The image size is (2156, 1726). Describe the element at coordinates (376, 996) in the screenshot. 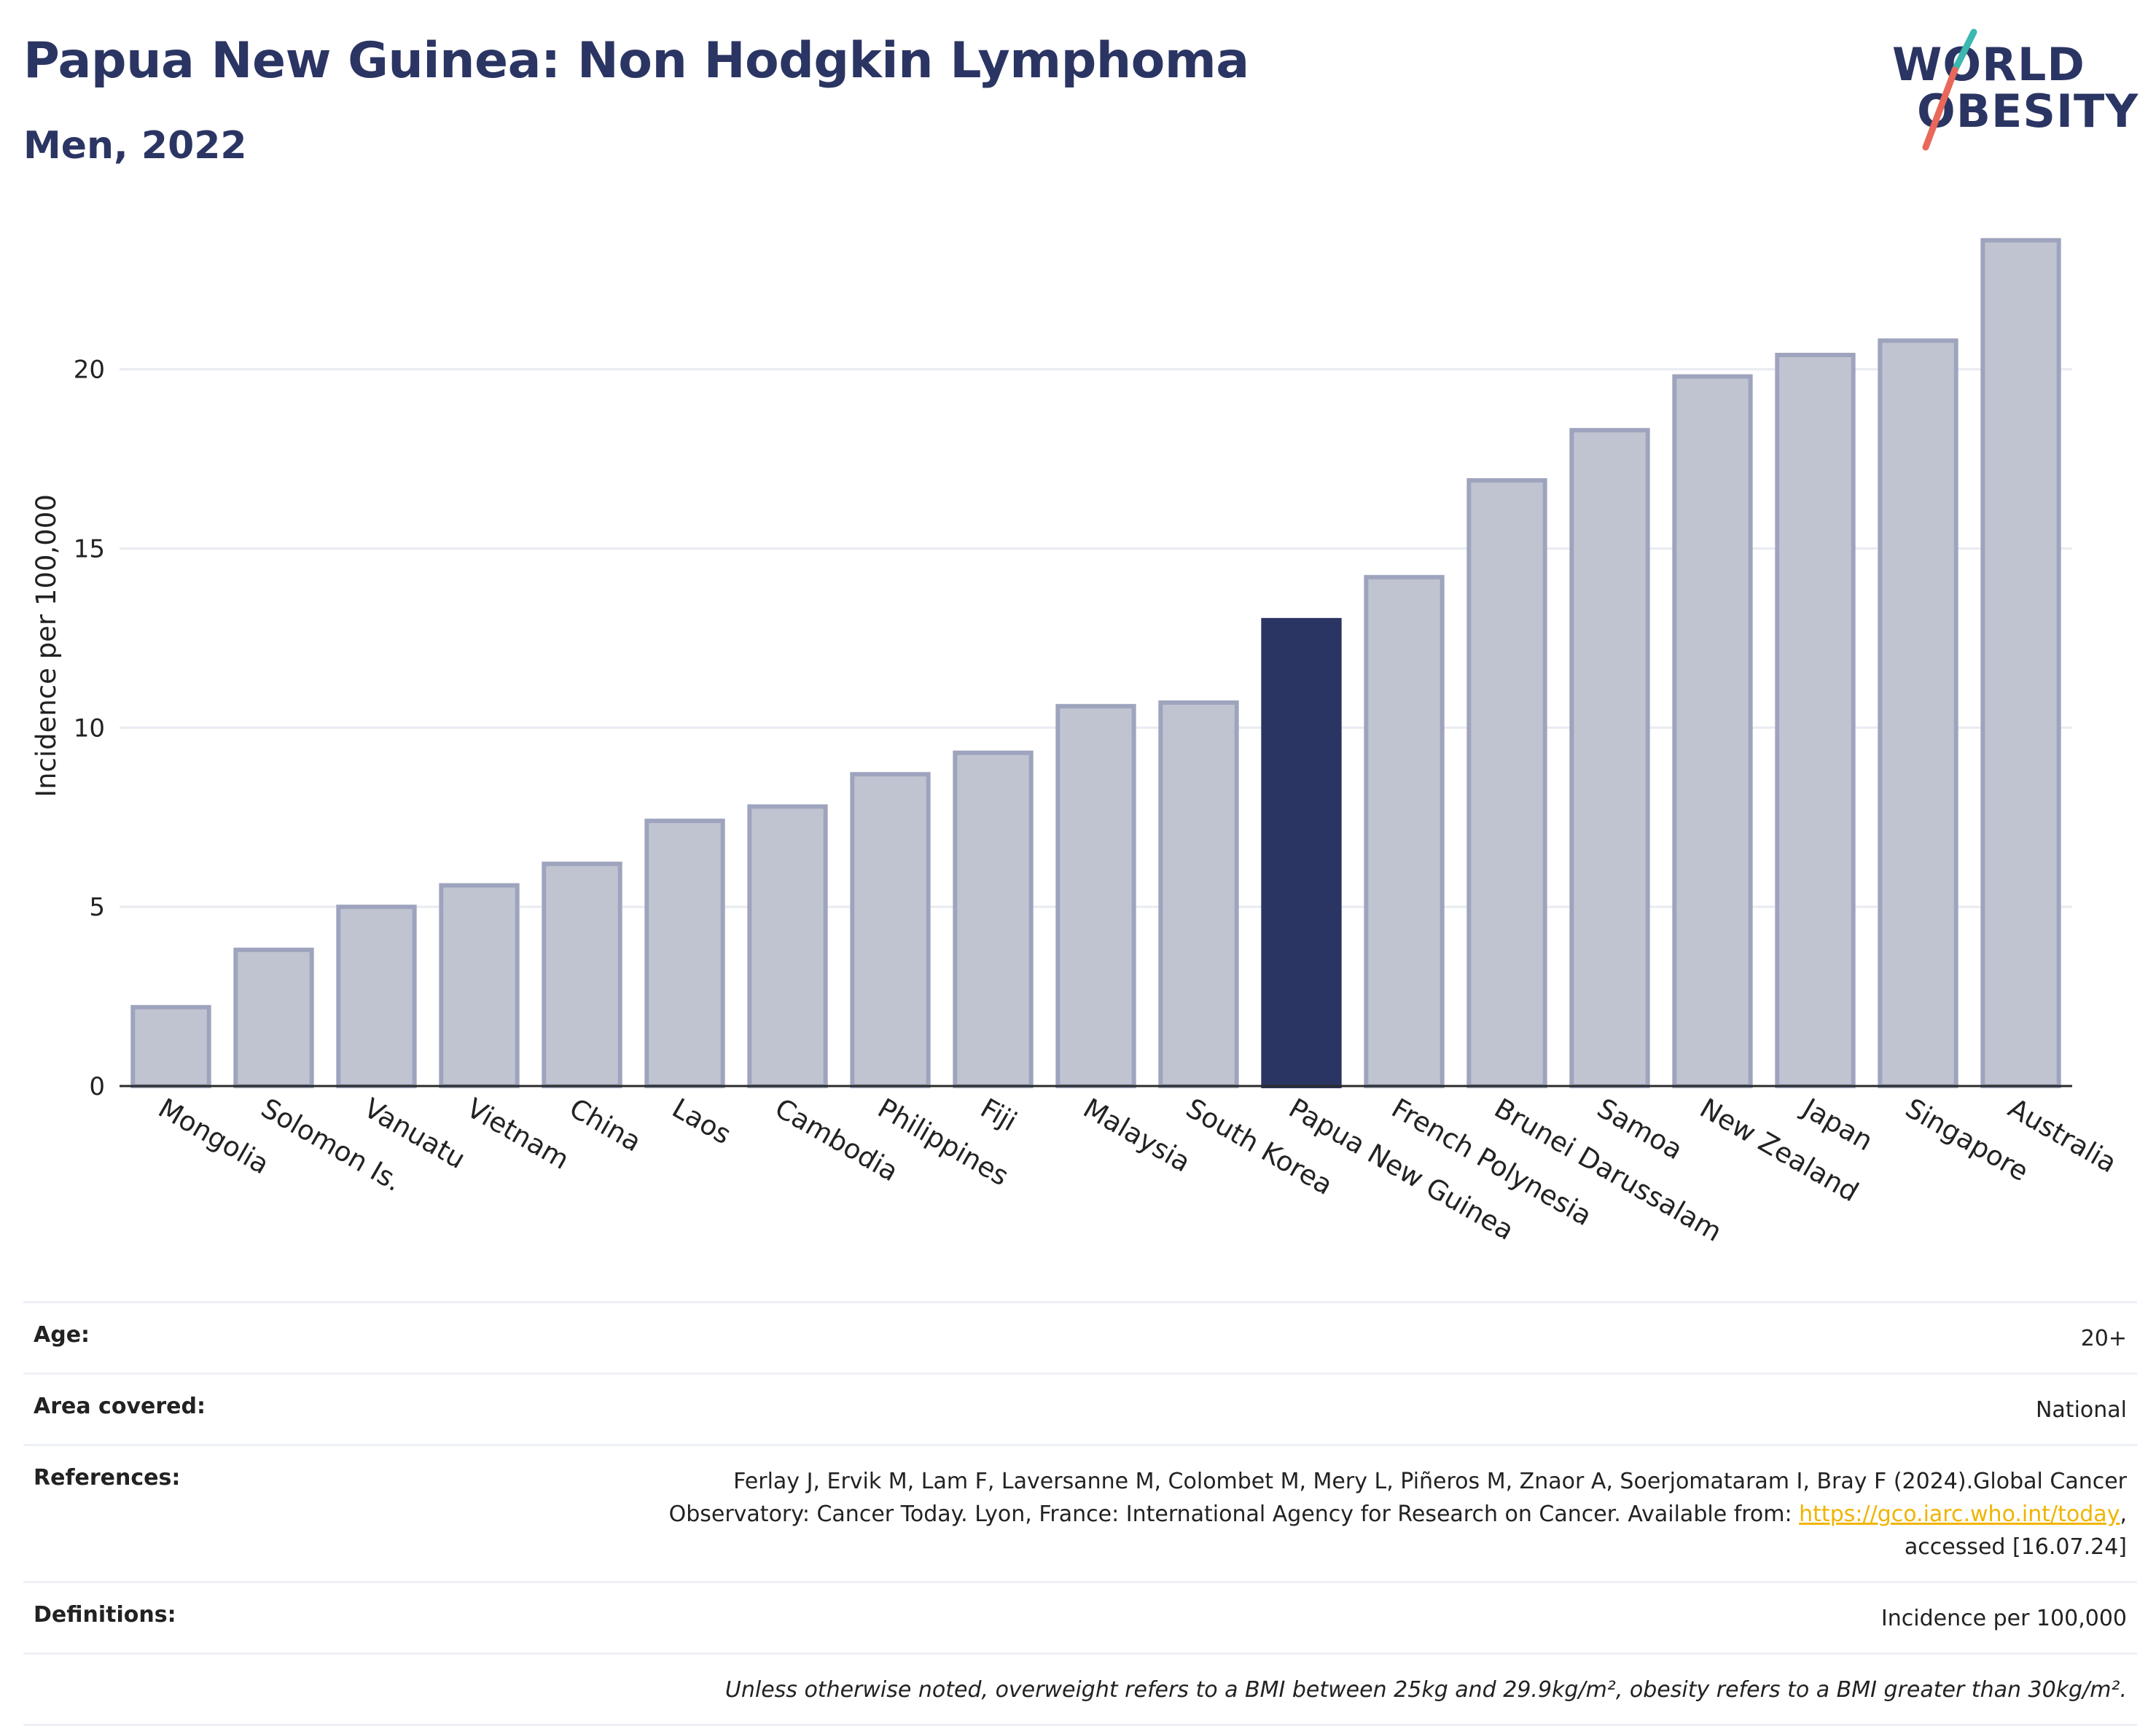

I see `bar-vanuatu` at that location.